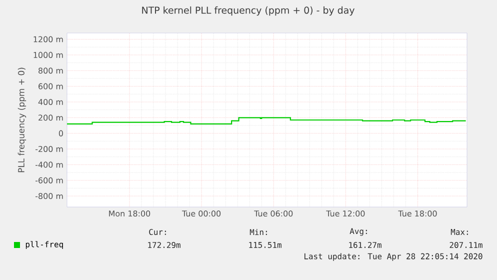  Describe the element at coordinates (248, 11) in the screenshot. I see `chart-title: NTP kernel PLL frequency (ppm + 0) - by day` at that location.